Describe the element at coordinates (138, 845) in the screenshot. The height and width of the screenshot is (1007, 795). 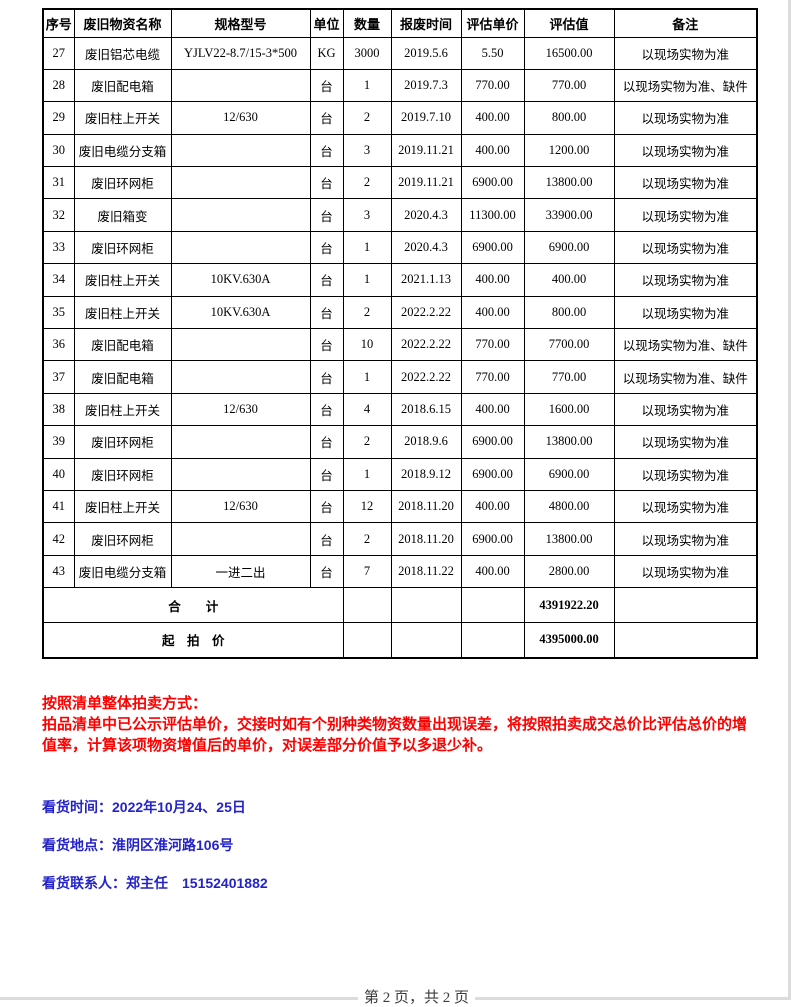
I see `viewing-place-line: 看货地点：淮阴区淮河路106号` at that location.